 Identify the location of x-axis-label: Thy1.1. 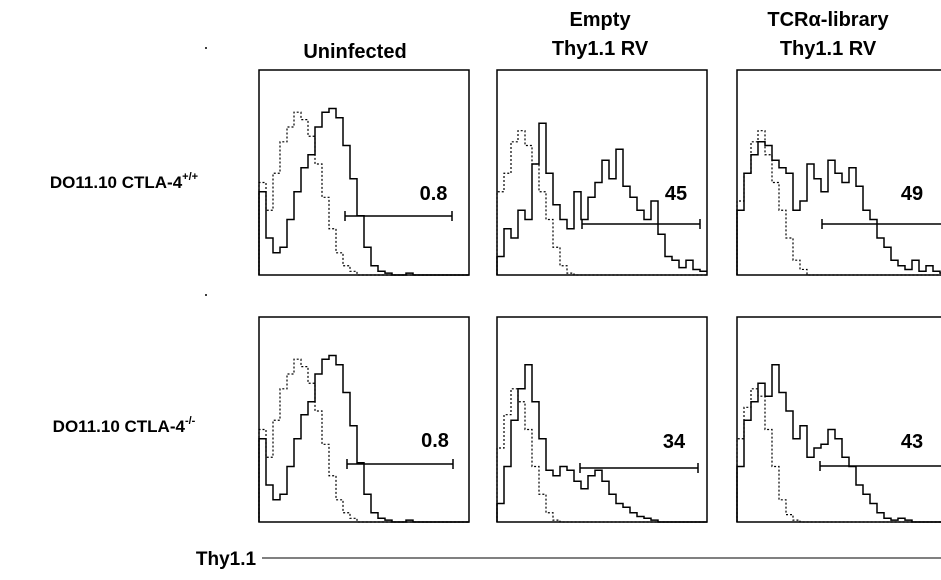
(226, 559).